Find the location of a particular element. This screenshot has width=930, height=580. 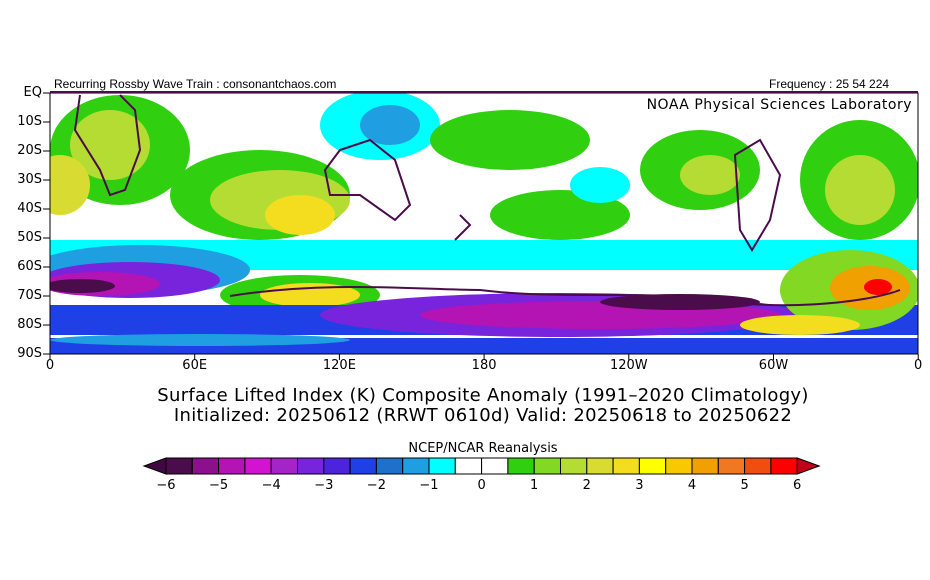

colorbar-tick-label: 5 is located at coordinates (744, 485).